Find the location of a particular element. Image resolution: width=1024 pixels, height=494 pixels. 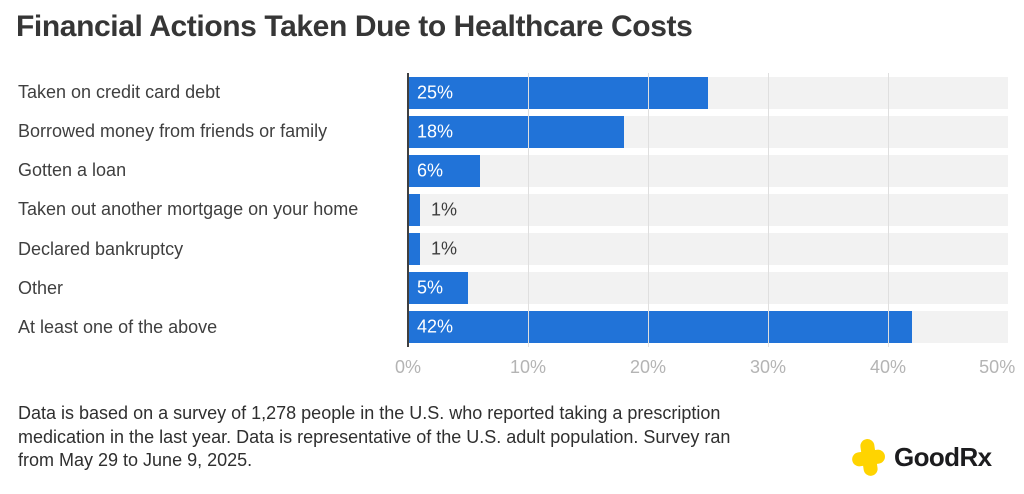

x-tick-label: 40% is located at coordinates (888, 367).